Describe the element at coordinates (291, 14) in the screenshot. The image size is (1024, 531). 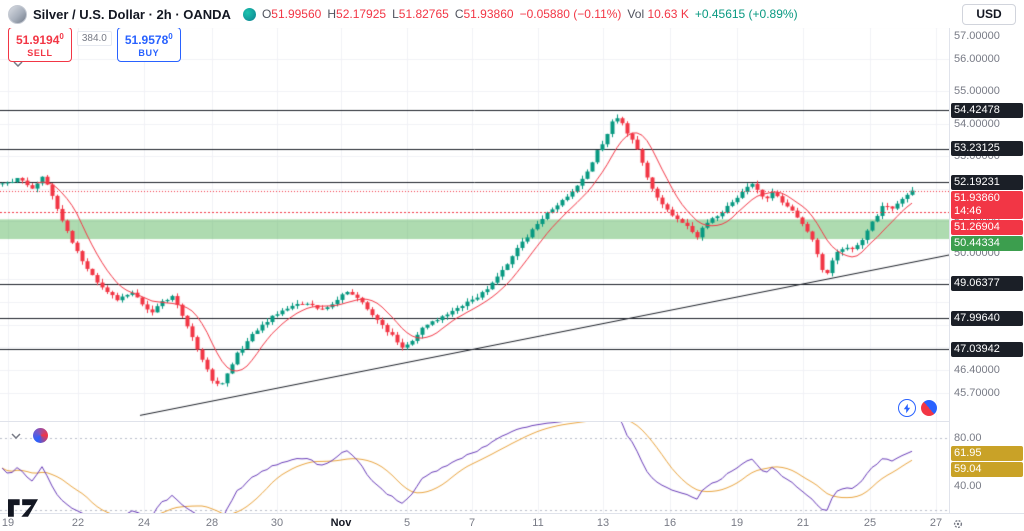
I see `open-value: O51.99560` at that location.